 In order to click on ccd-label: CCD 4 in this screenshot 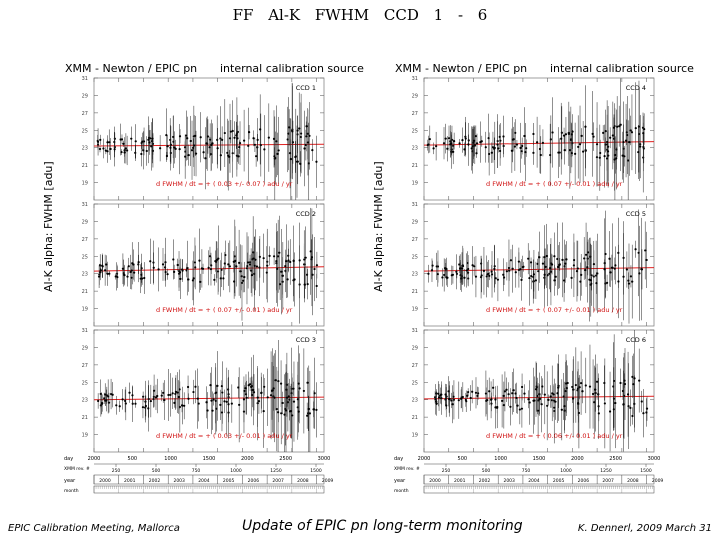, I will do `click(636, 88)`.